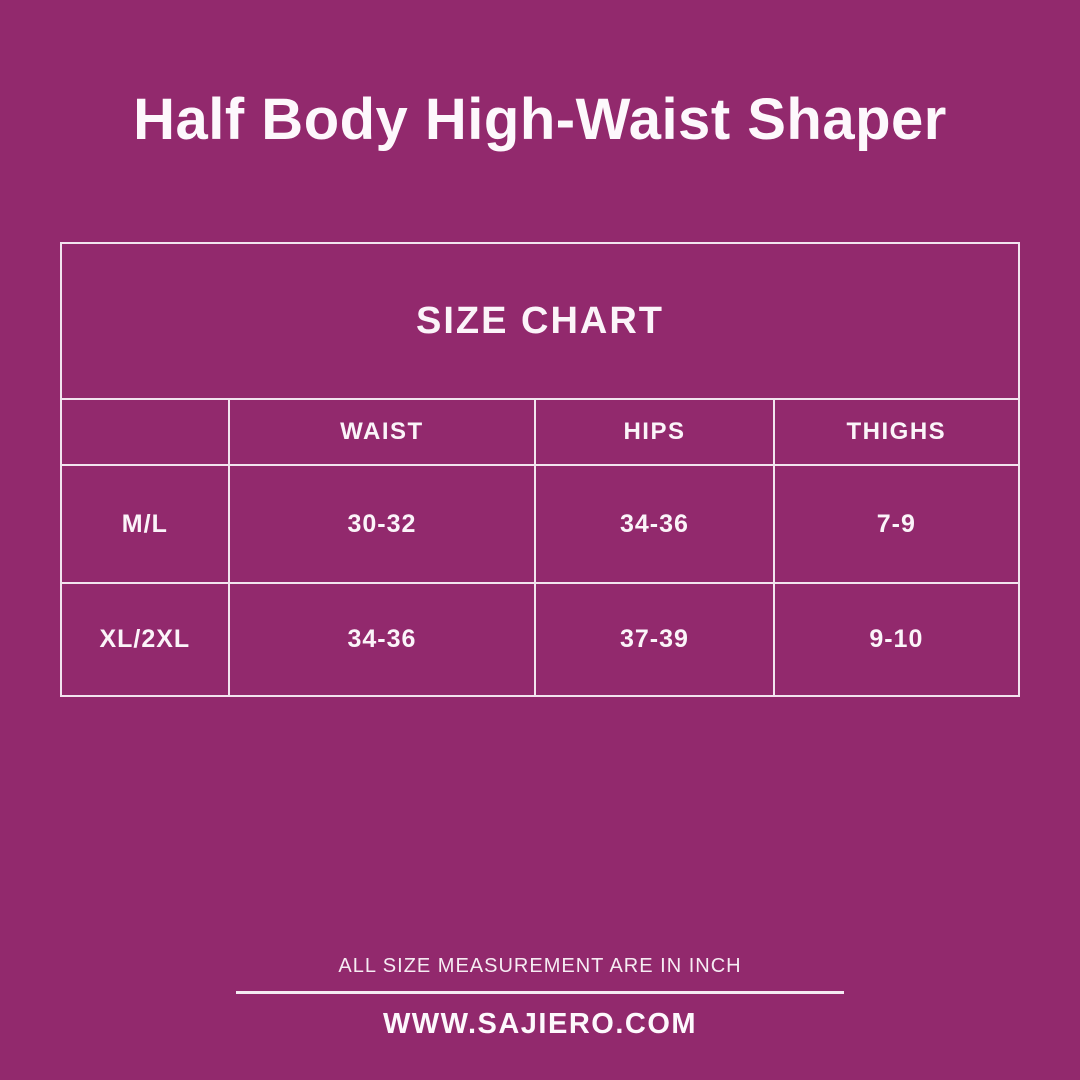  I want to click on waist-value: 34-36, so click(382, 639).